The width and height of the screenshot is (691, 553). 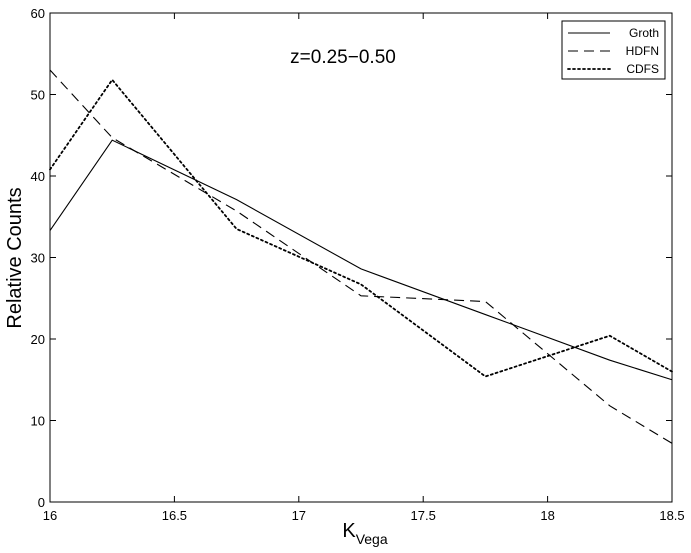 I want to click on y-tick-label: 30, so click(x=38, y=258).